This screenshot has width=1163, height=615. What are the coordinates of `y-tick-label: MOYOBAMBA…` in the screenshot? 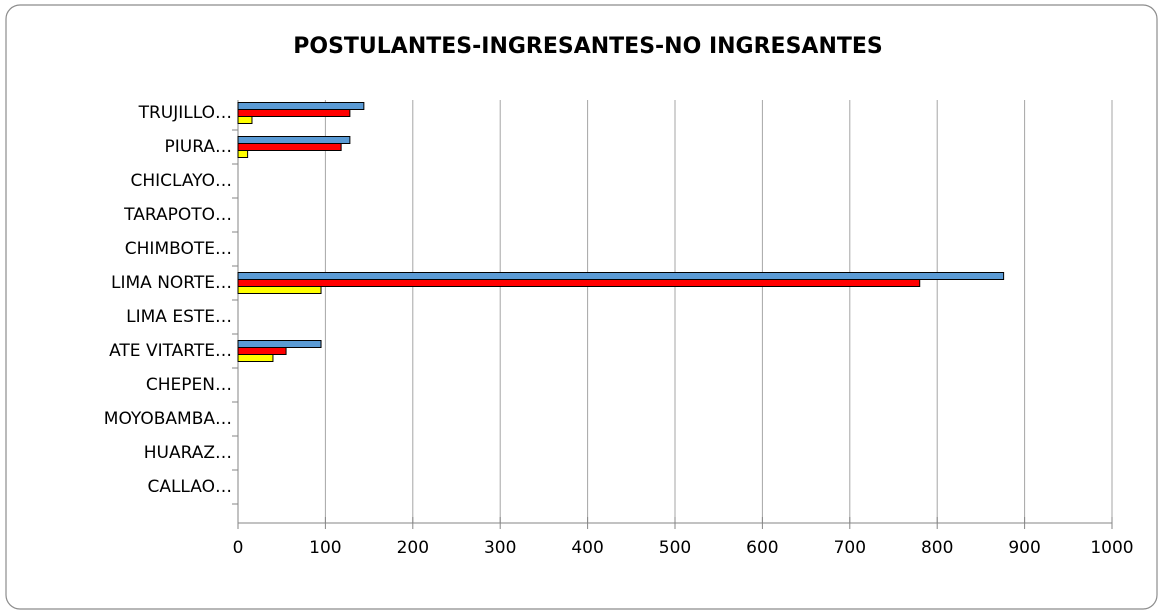 It's located at (168, 419).